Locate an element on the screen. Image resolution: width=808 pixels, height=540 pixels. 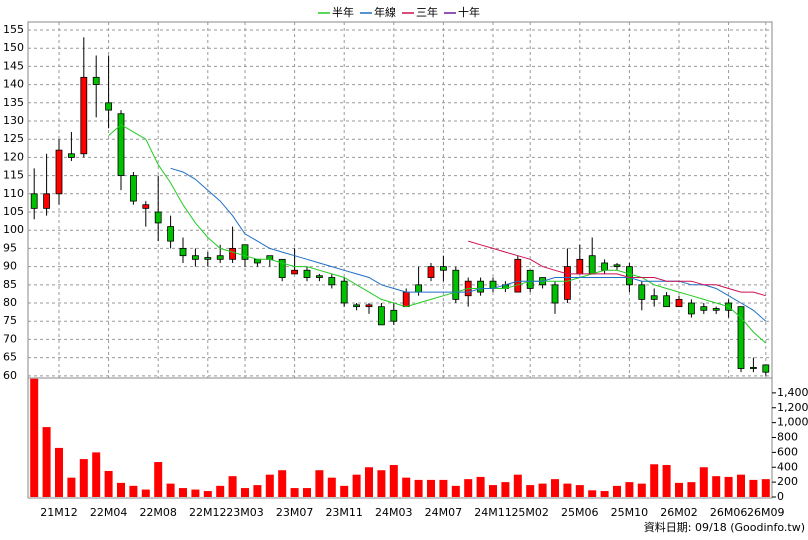
x-tick-label: 26M02 is located at coordinates (679, 512).